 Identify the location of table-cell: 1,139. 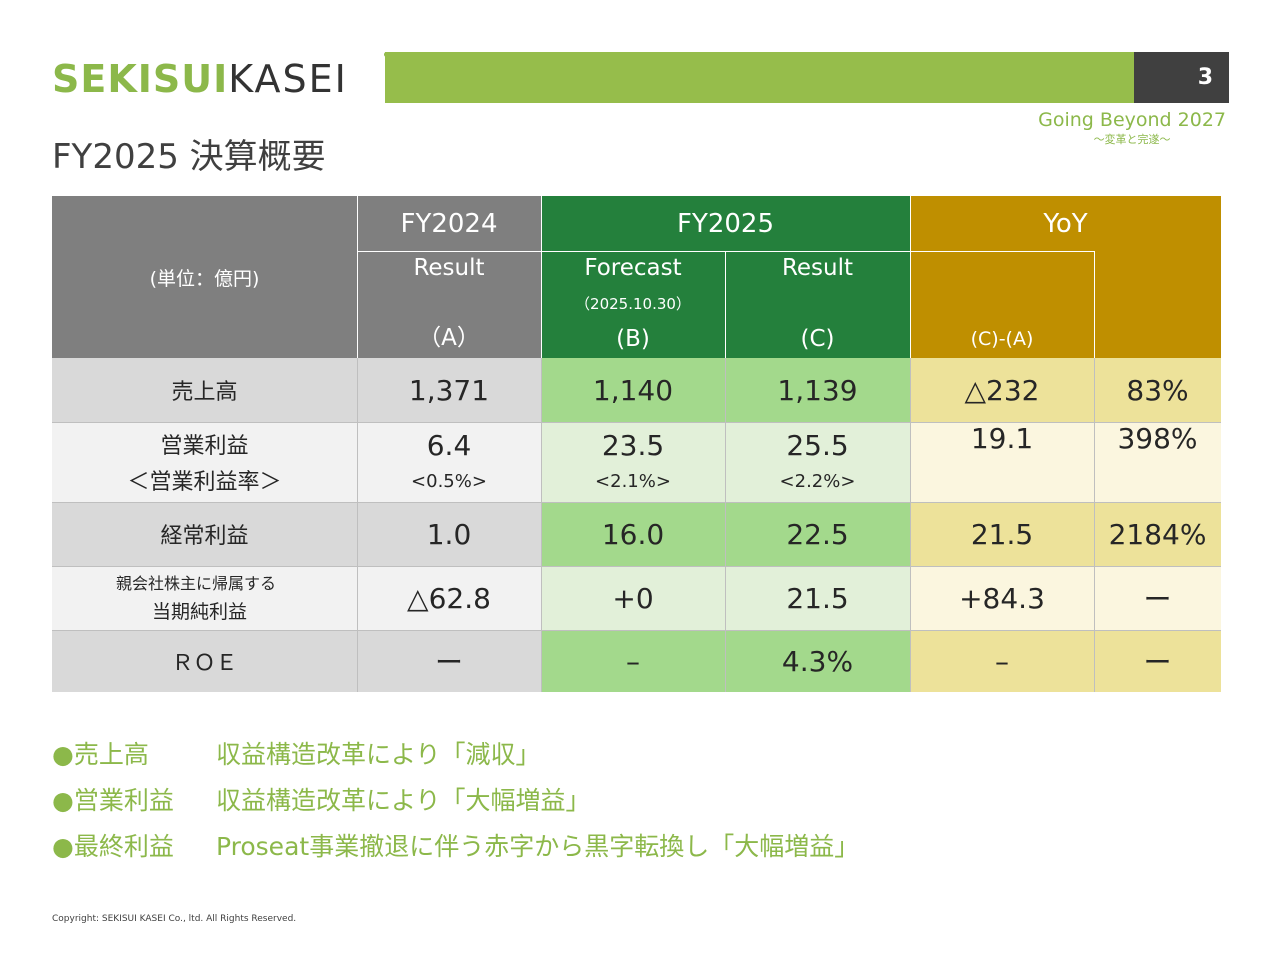
(817, 390).